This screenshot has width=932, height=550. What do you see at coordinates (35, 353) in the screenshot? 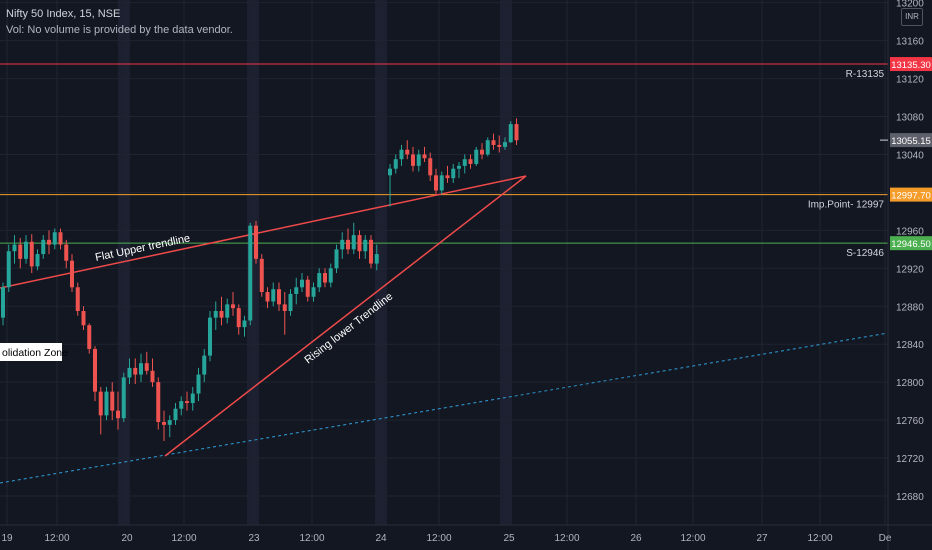
I see `zone-label: olidation Zone` at bounding box center [35, 353].